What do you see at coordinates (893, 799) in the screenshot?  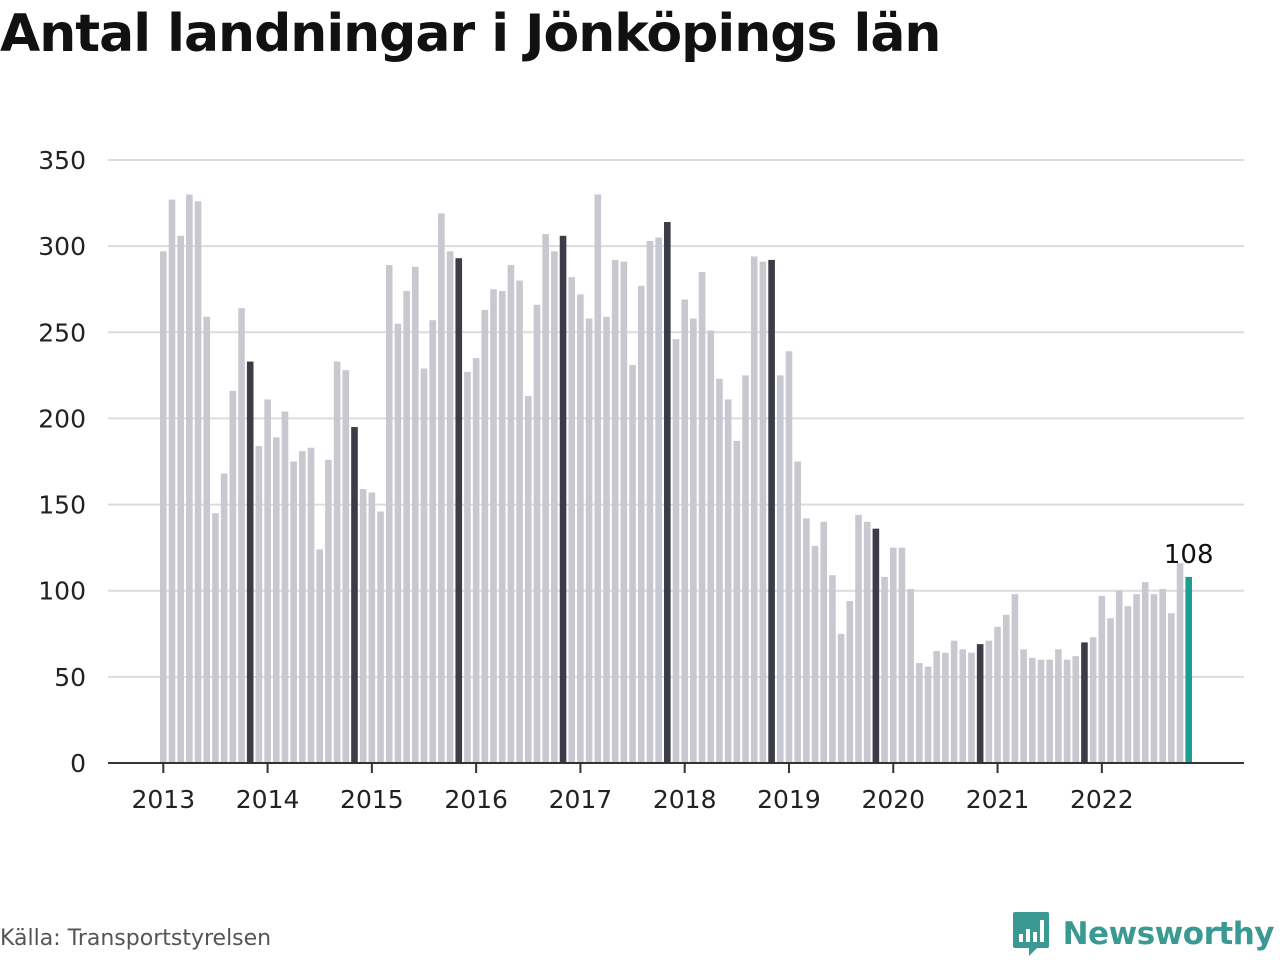 I see `x-tick-label: 2020` at bounding box center [893, 799].